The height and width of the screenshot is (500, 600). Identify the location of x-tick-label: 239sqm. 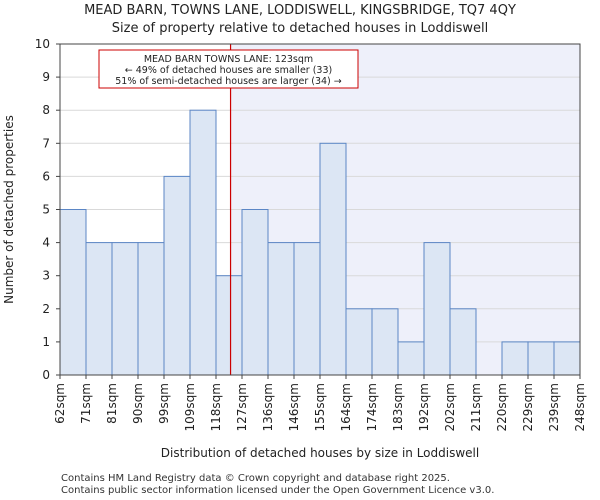
(554, 407).